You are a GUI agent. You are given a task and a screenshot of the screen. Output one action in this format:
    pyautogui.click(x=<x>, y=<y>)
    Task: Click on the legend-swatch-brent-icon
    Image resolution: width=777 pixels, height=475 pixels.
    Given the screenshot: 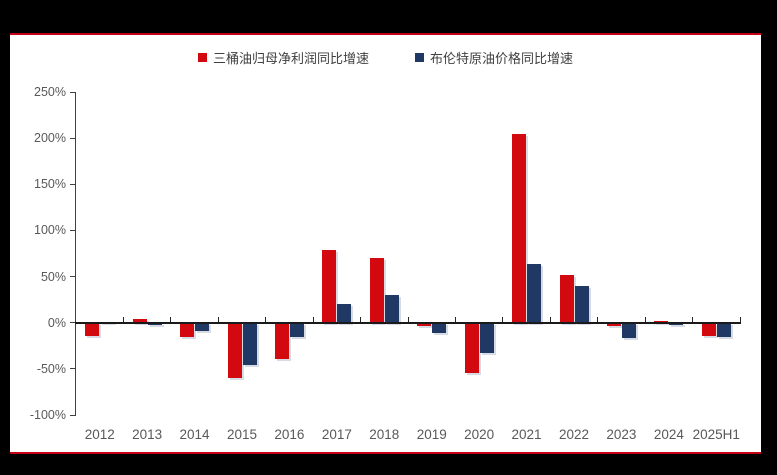 What is the action you would take?
    pyautogui.click(x=419, y=57)
    